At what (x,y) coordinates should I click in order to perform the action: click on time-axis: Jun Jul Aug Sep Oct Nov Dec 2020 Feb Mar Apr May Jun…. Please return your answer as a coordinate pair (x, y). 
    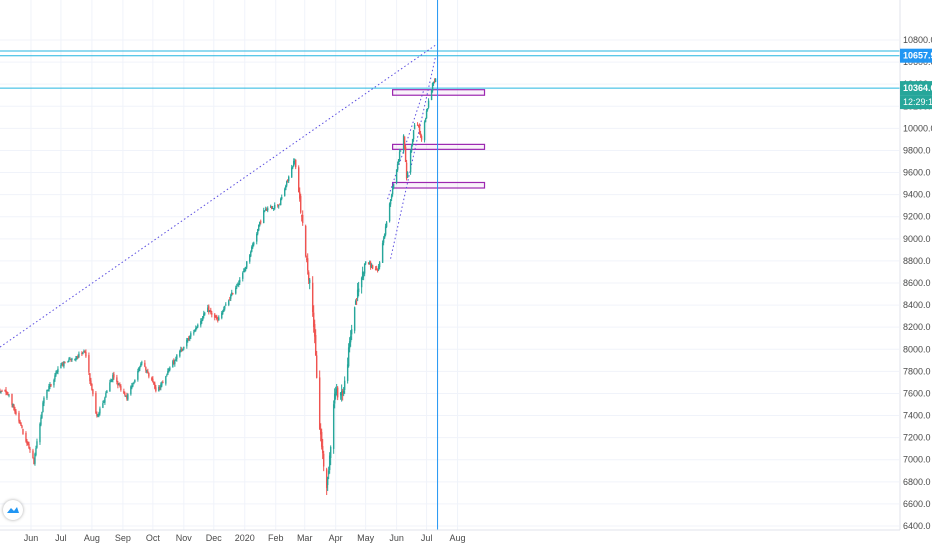
    Looking at the image, I should click on (450, 539).